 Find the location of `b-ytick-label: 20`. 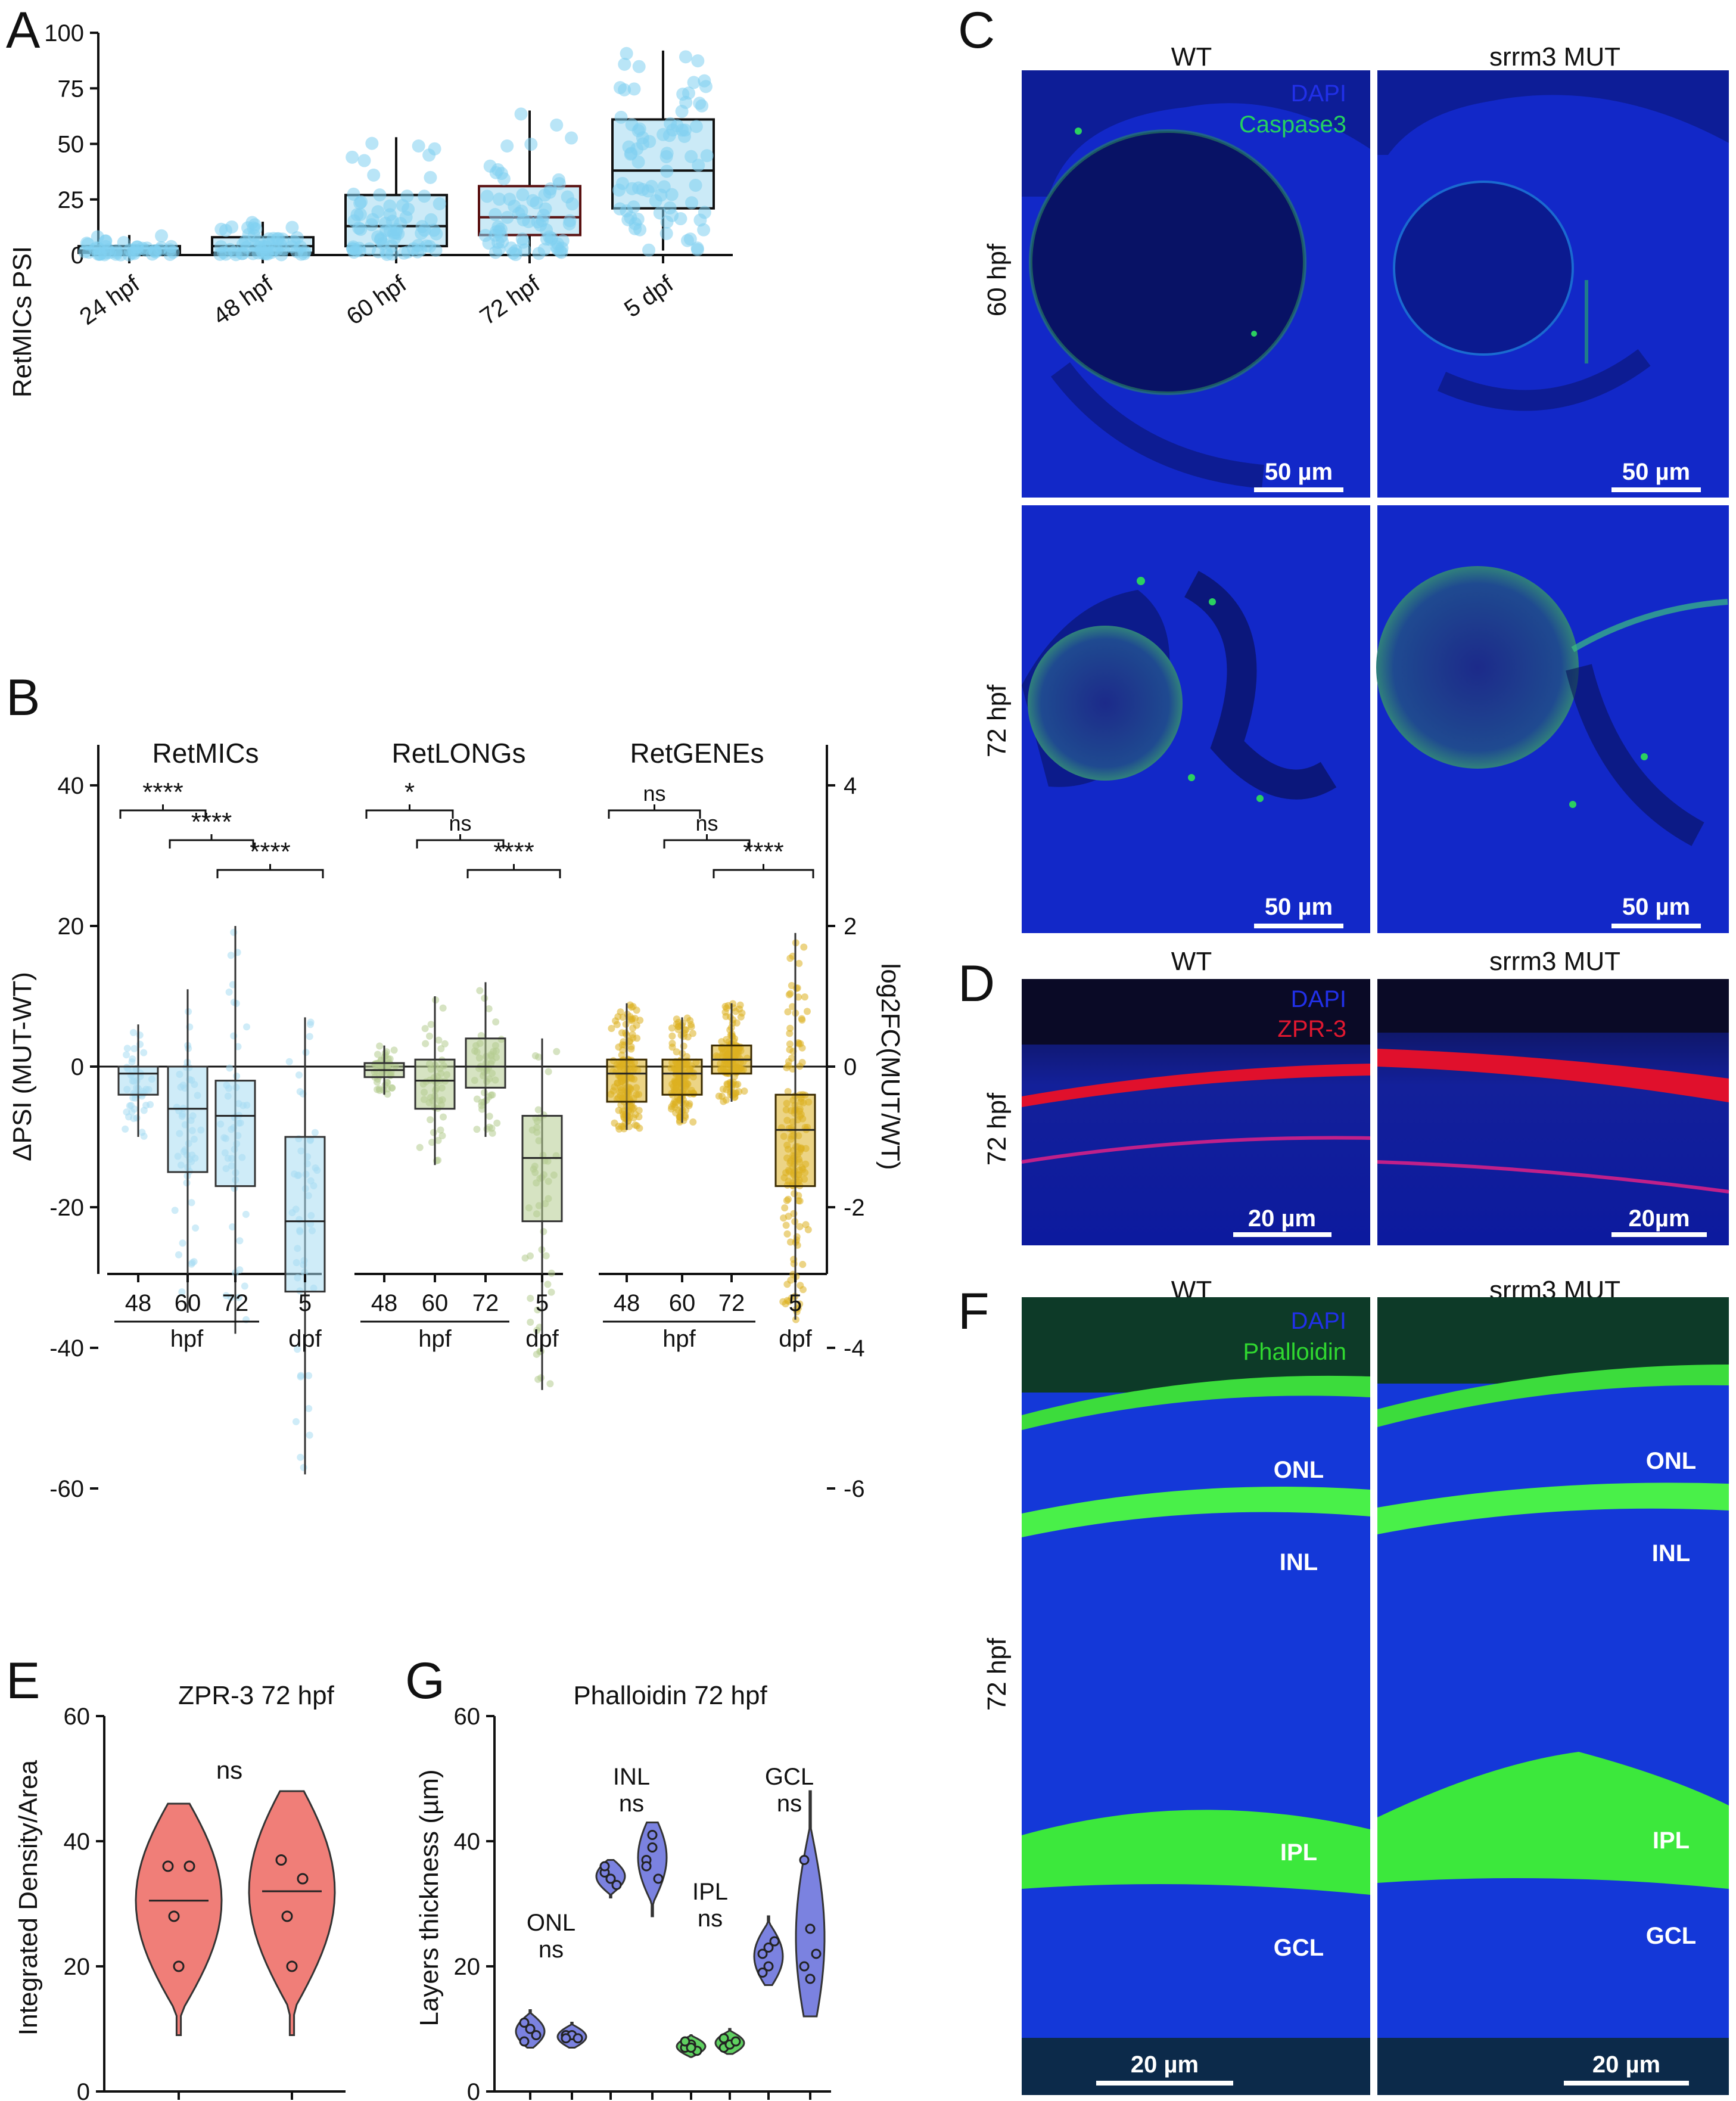

b-ytick-label: 20 is located at coordinates (71, 926).